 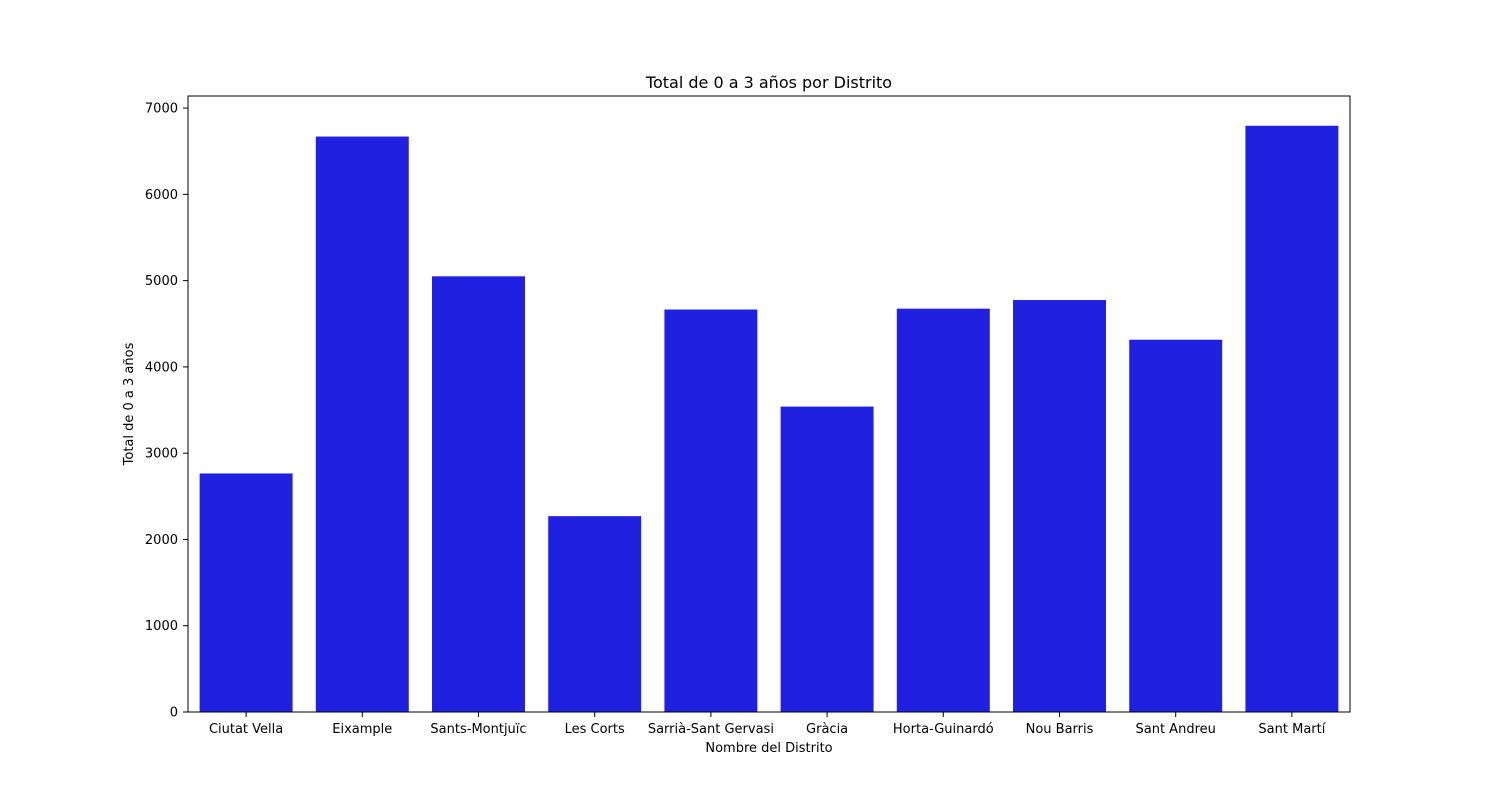 What do you see at coordinates (246, 592) in the screenshot?
I see `bar-ciutat-vella` at bounding box center [246, 592].